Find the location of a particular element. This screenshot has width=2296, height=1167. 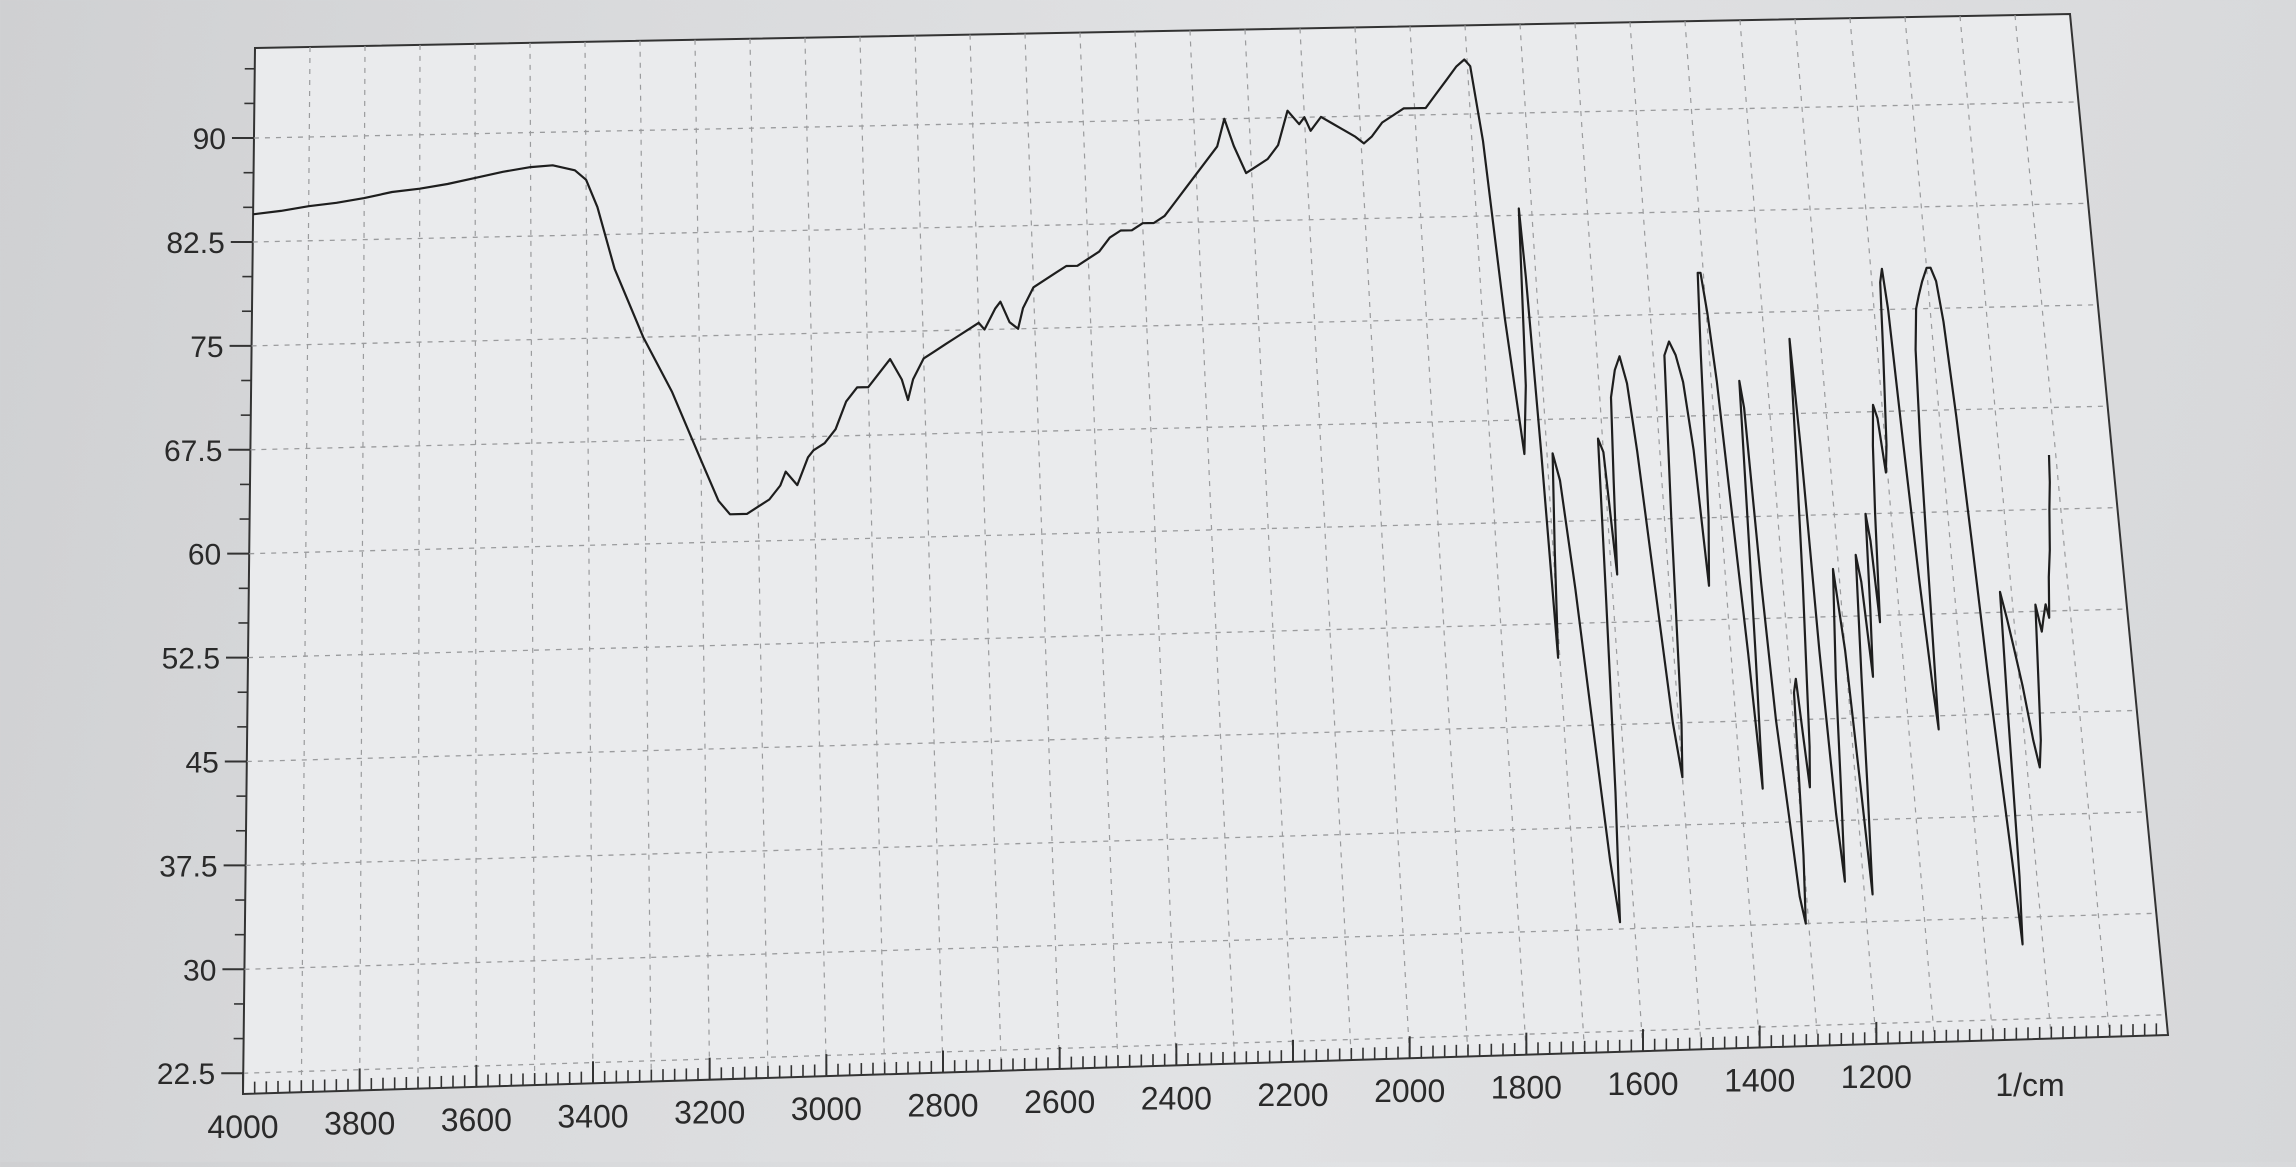

x-axis-label: 1/cm is located at coordinates (2029, 1085).